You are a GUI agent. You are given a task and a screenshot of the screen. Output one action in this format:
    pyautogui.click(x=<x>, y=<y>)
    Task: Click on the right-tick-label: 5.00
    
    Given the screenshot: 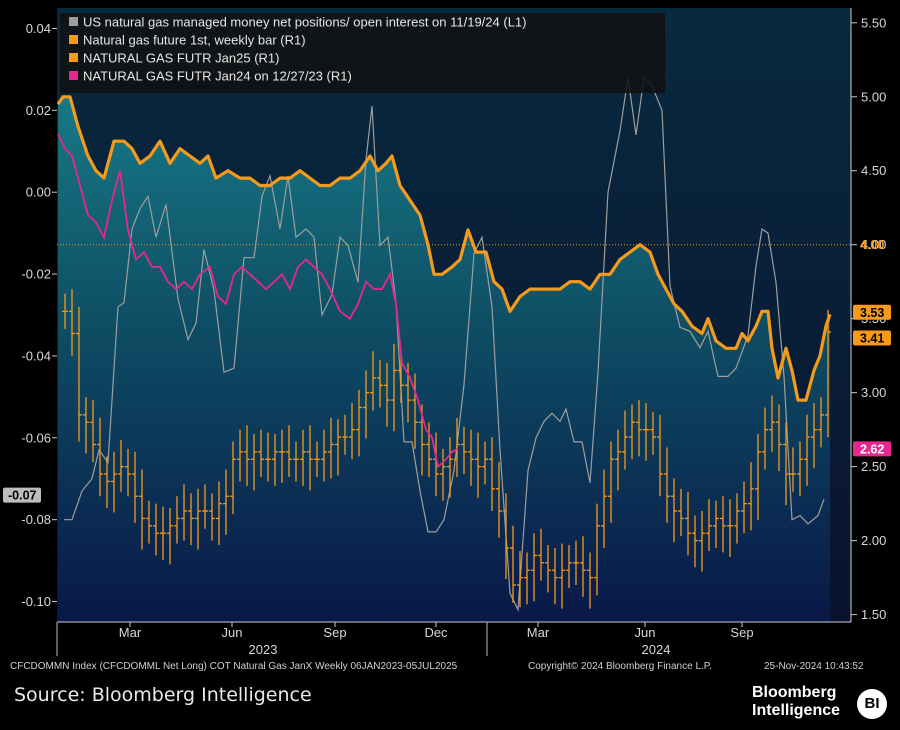 What is the action you would take?
    pyautogui.click(x=873, y=96)
    